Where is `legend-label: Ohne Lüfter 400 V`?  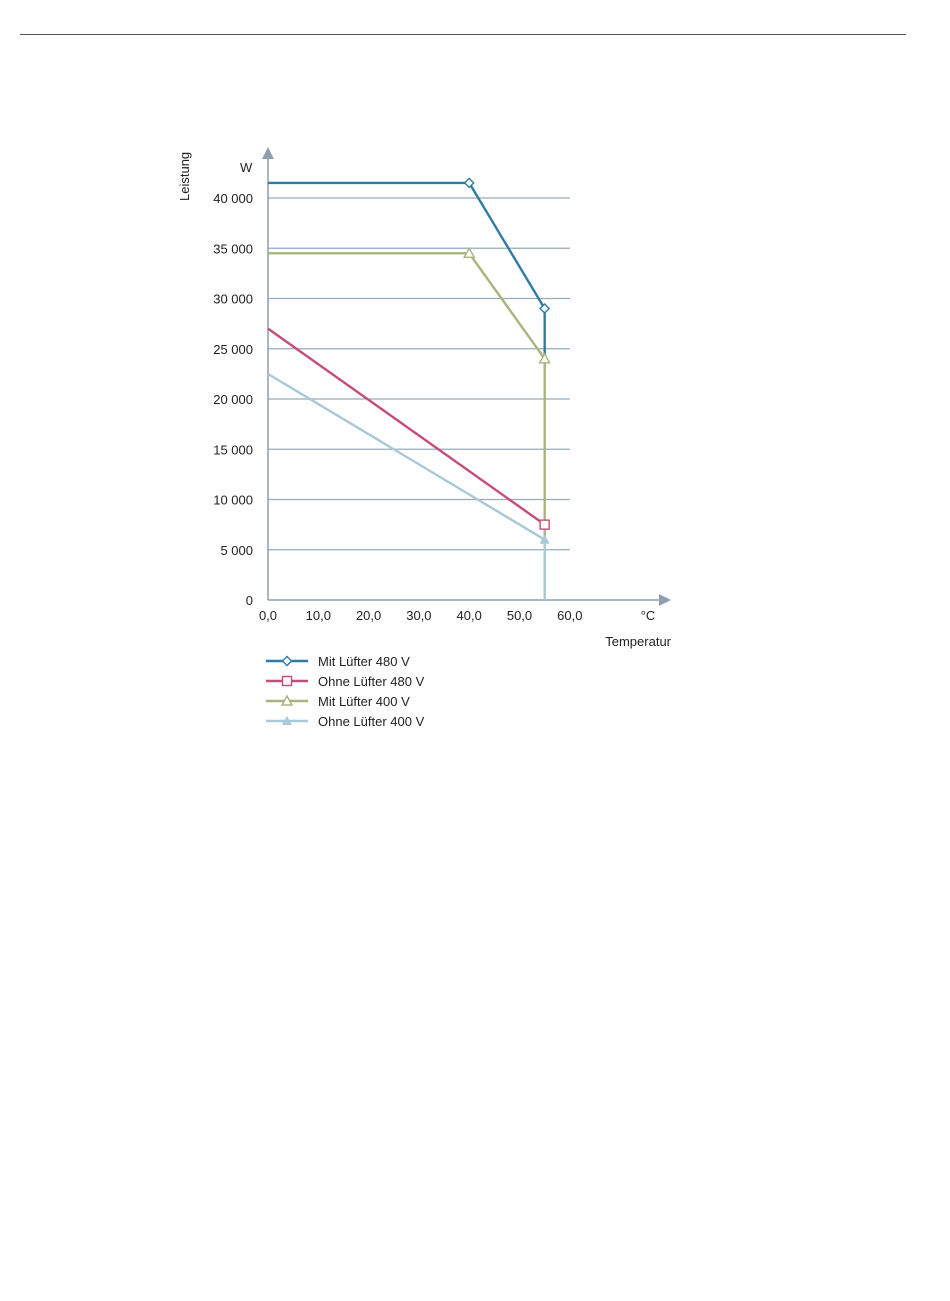
legend-label: Ohne Lüfter 400 V is located at coordinates (371, 721).